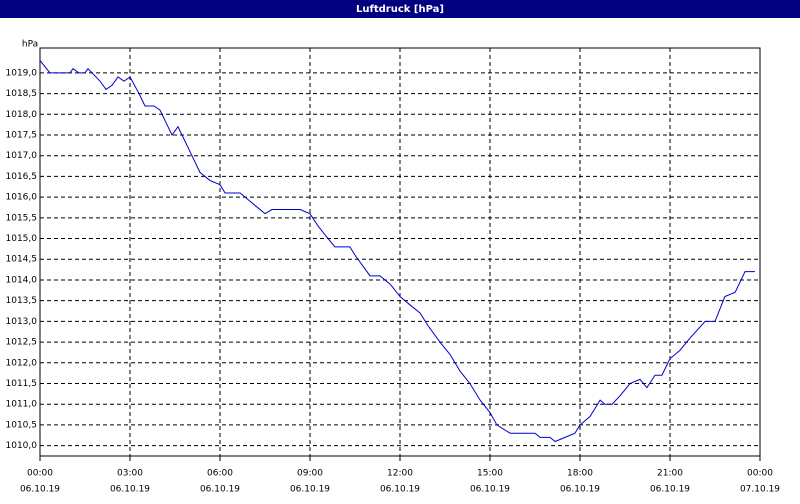  I want to click on x-tick-date: 07.10.19, so click(760, 490).